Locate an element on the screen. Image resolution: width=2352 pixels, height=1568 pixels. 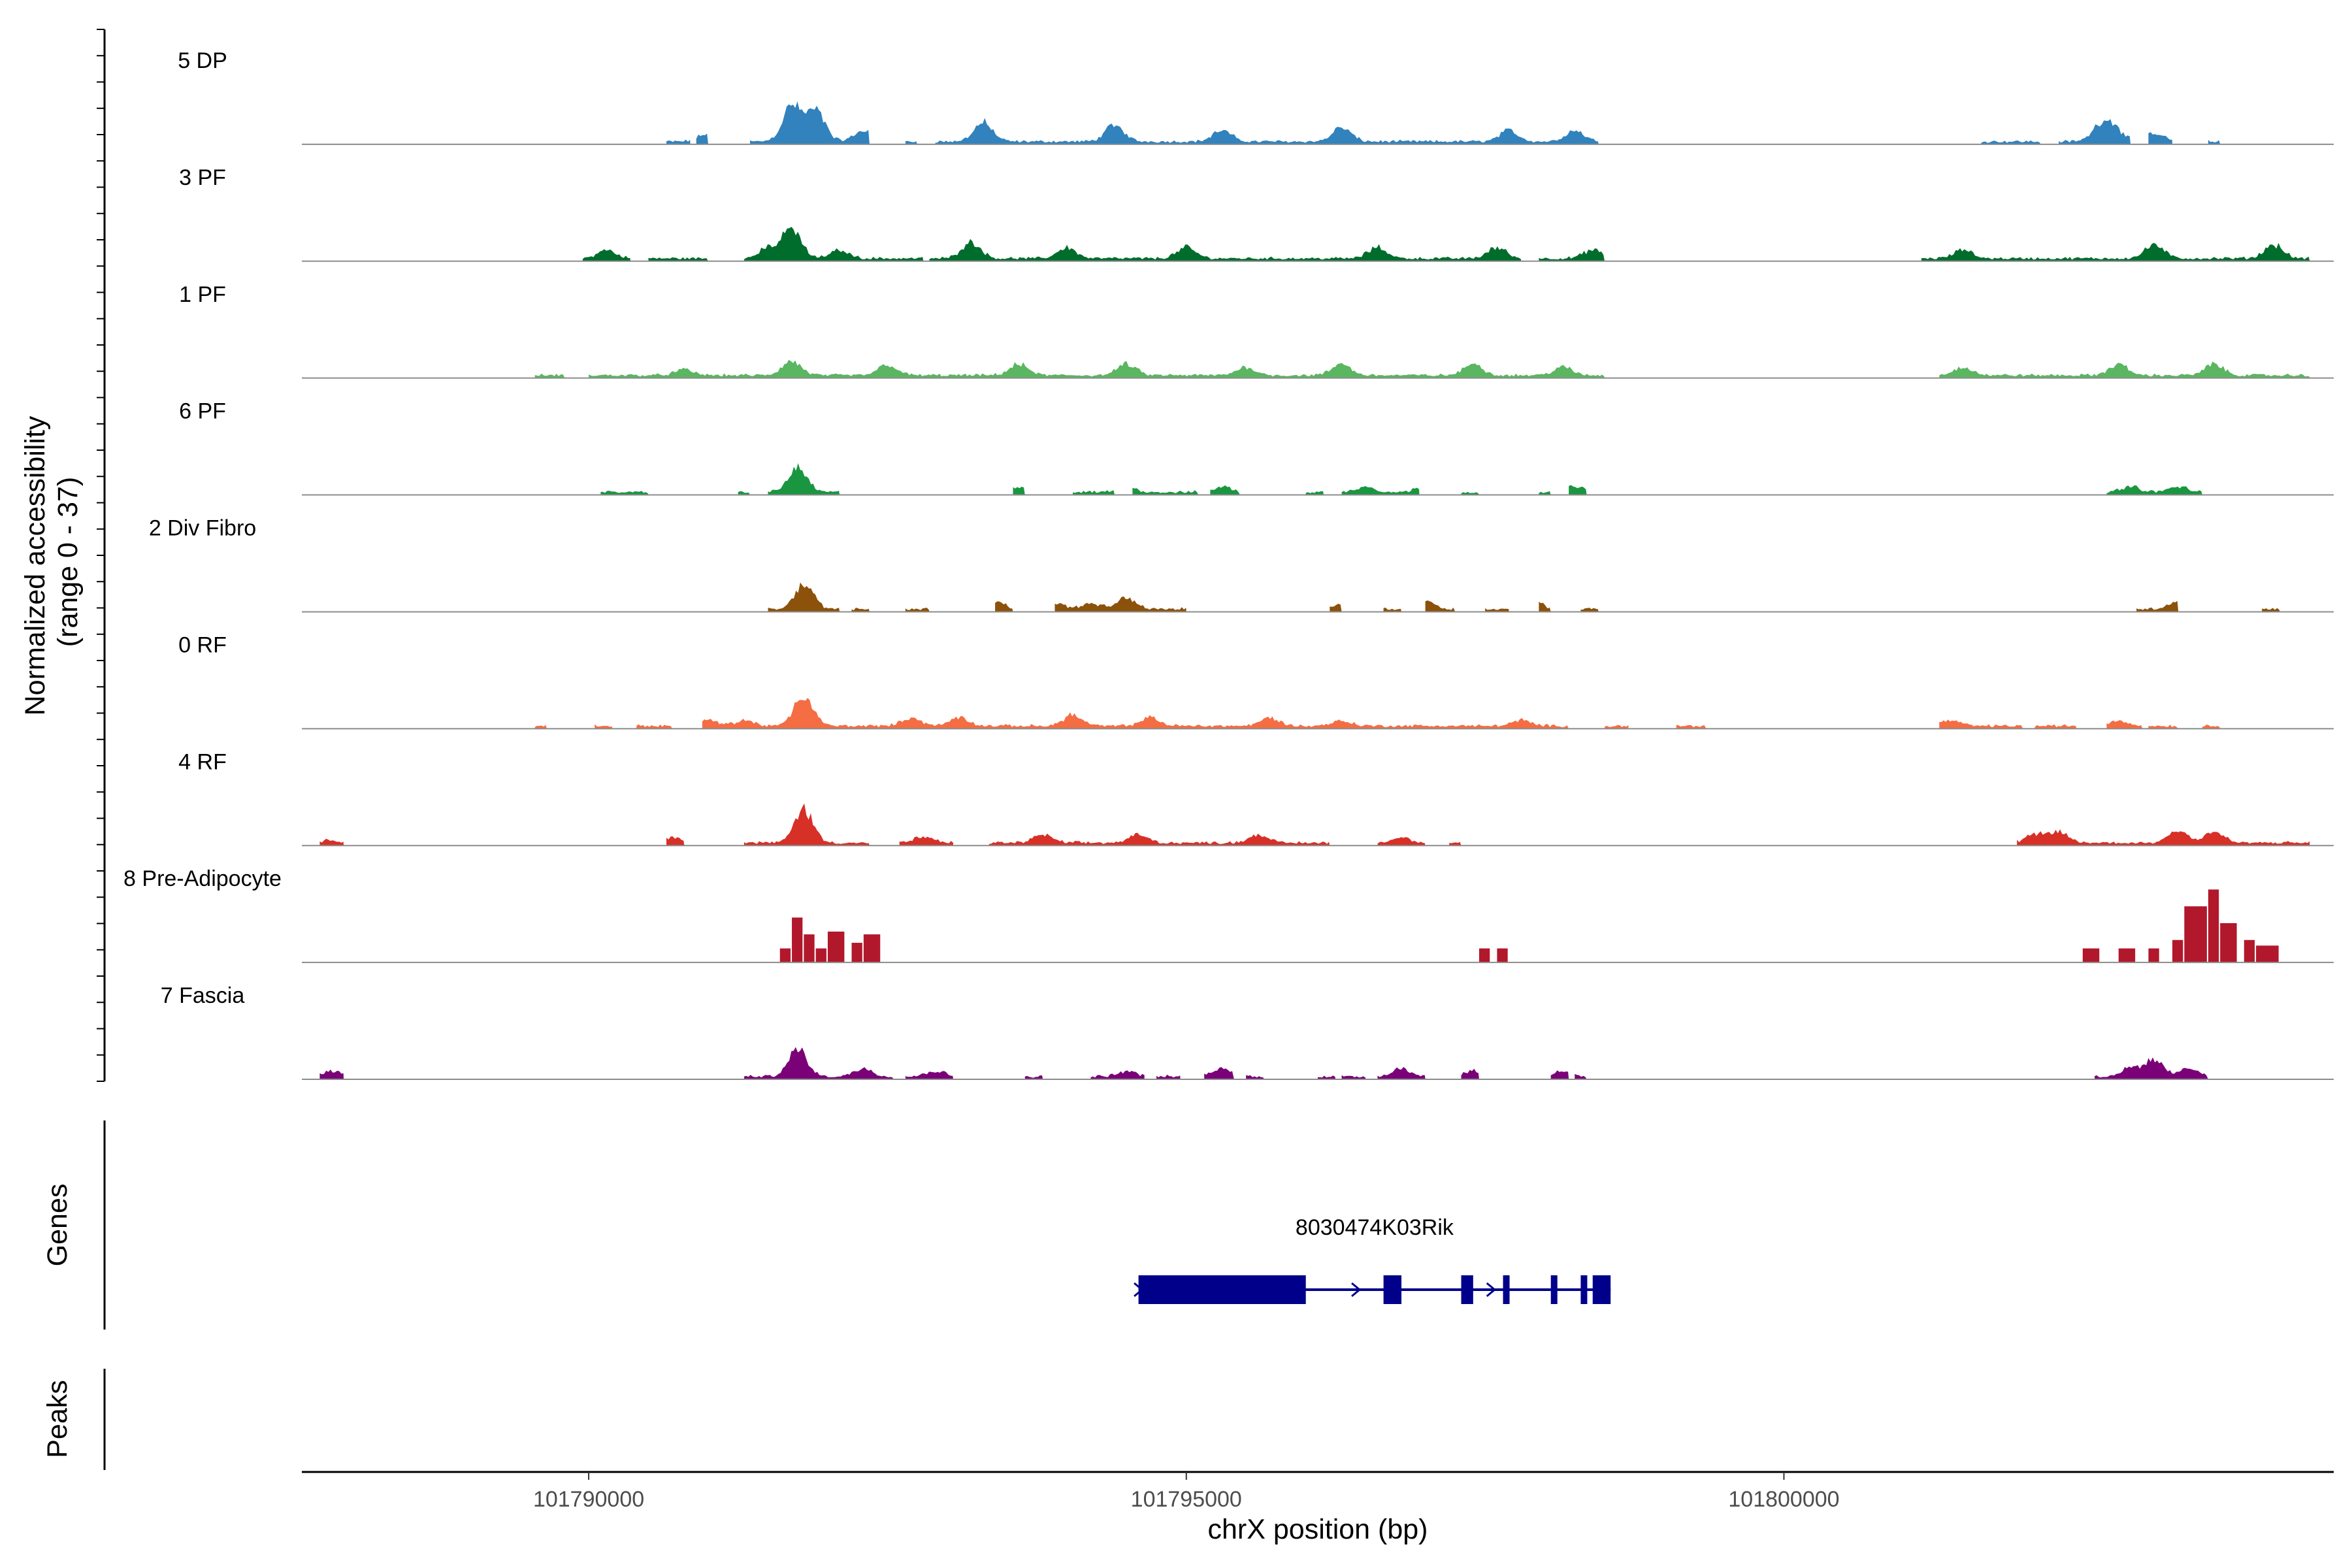
x-tick-label: 101790000 is located at coordinates (588, 1499).